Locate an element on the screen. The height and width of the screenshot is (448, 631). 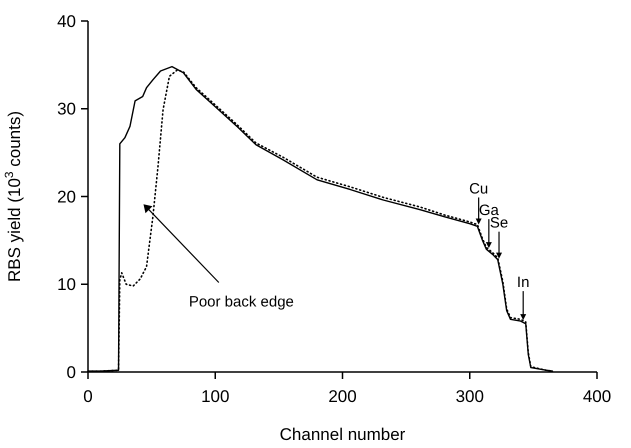
annotation: Cu is located at coordinates (478, 189).